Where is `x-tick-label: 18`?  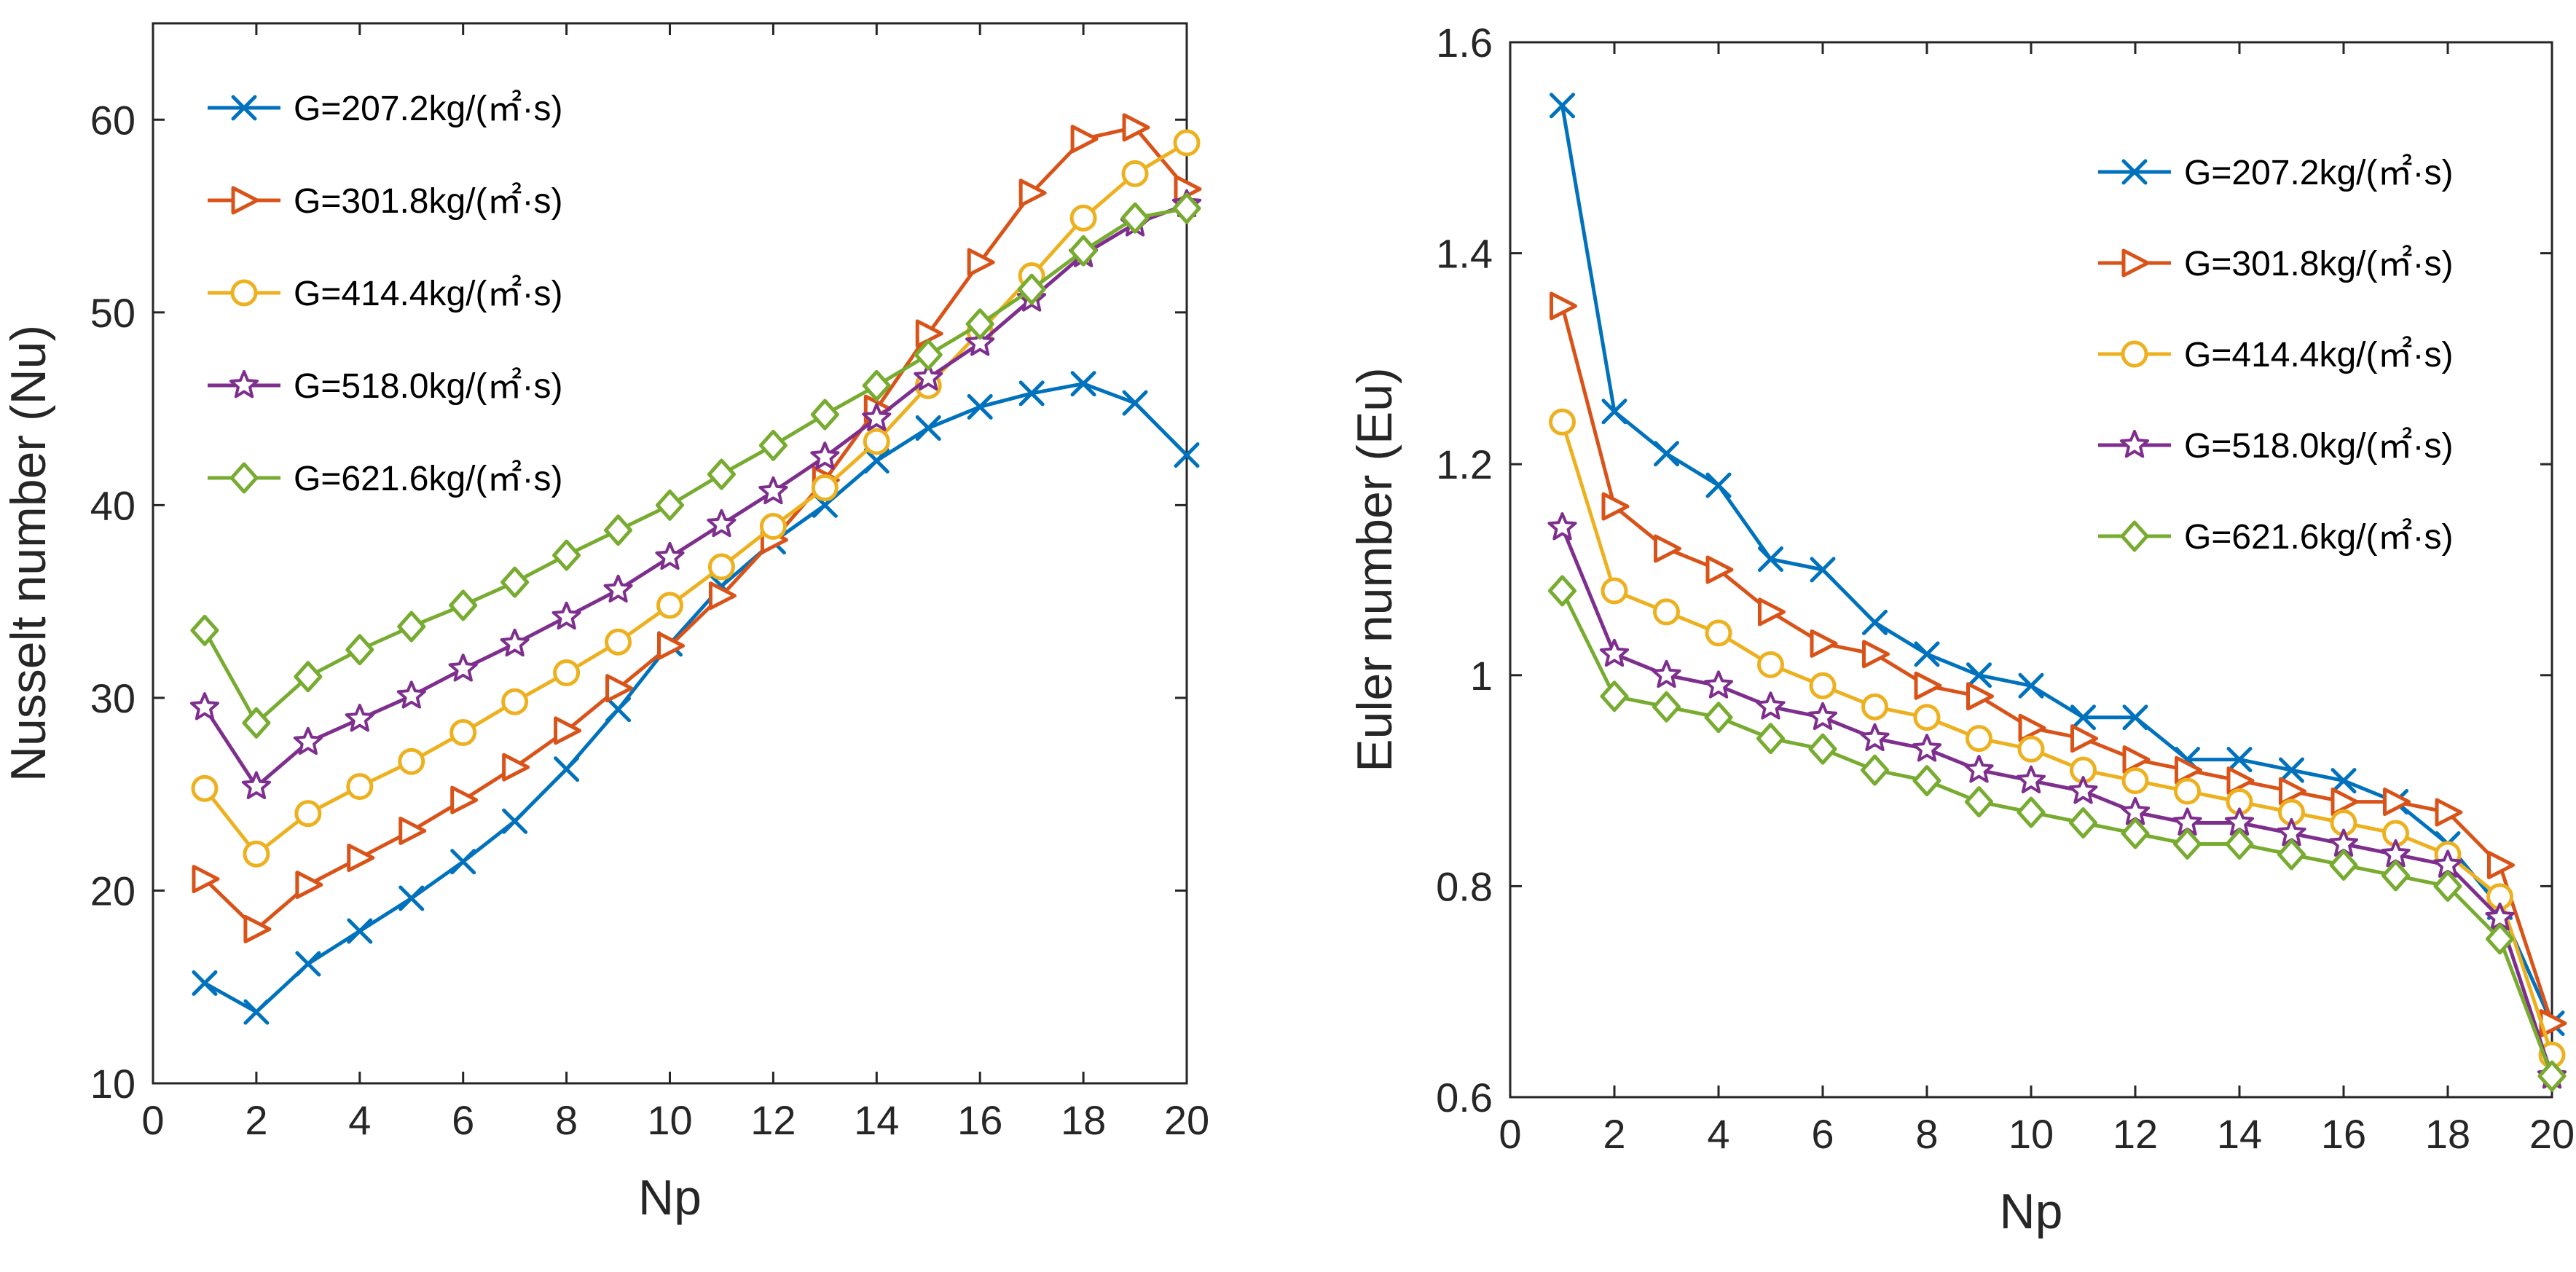
x-tick-label: 18 is located at coordinates (1083, 1120).